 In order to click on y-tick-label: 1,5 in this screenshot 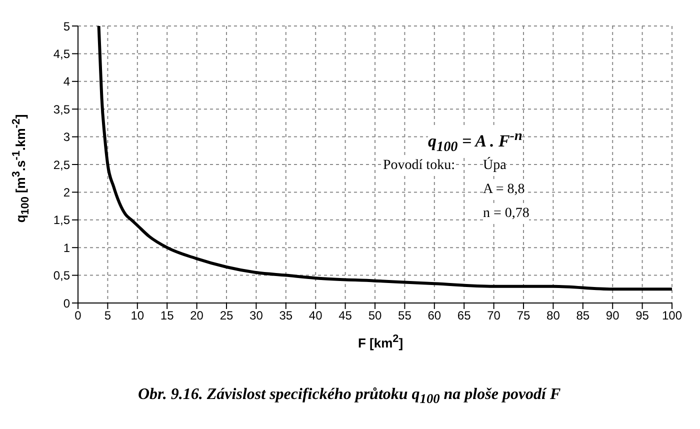, I will do `click(61, 220)`.